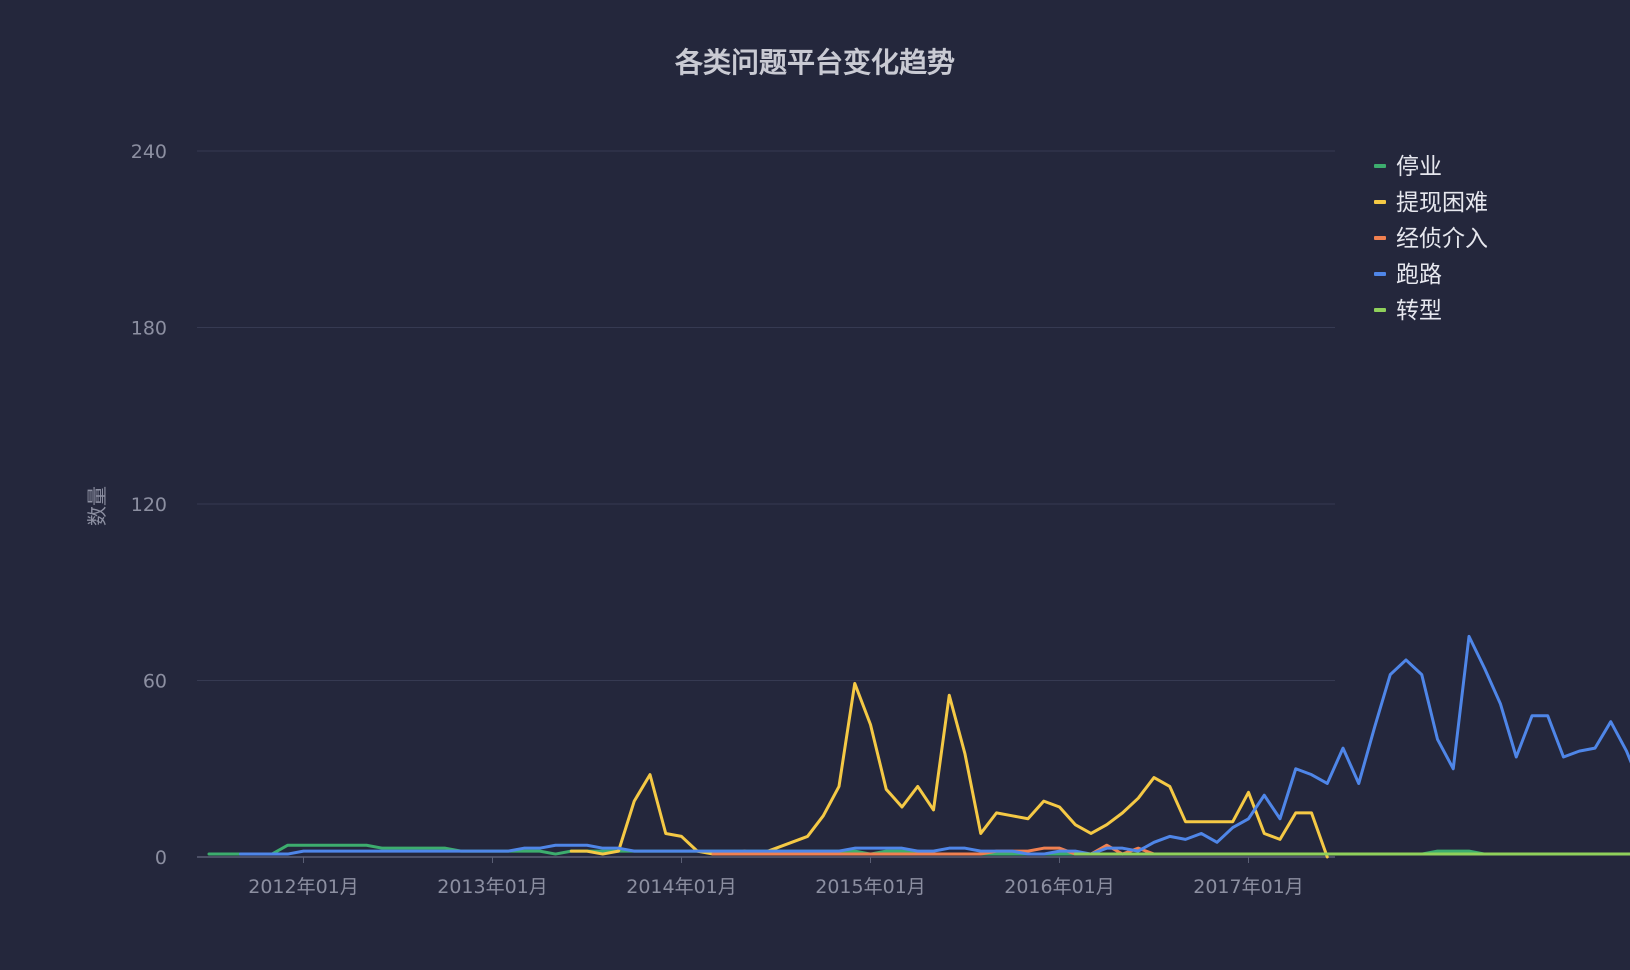 The width and height of the screenshot is (1630, 970). Describe the element at coordinates (97, 506) in the screenshot. I see `y-axis-label: 数量` at that location.